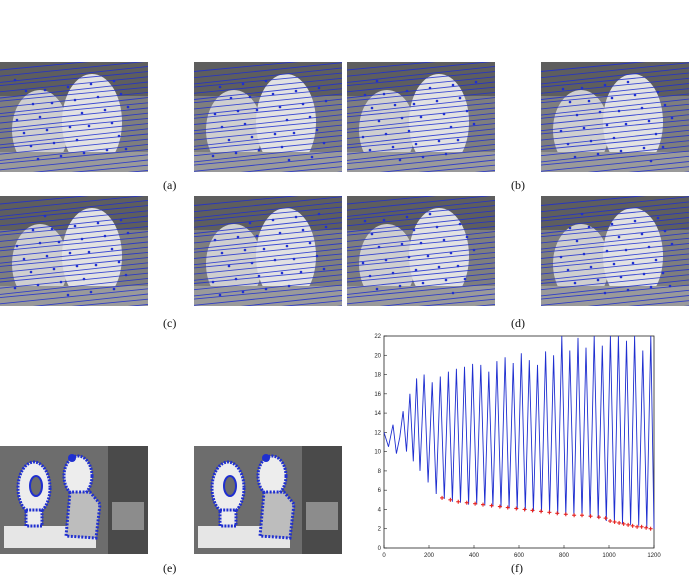  I want to click on panel-d-left, so click(421, 251).